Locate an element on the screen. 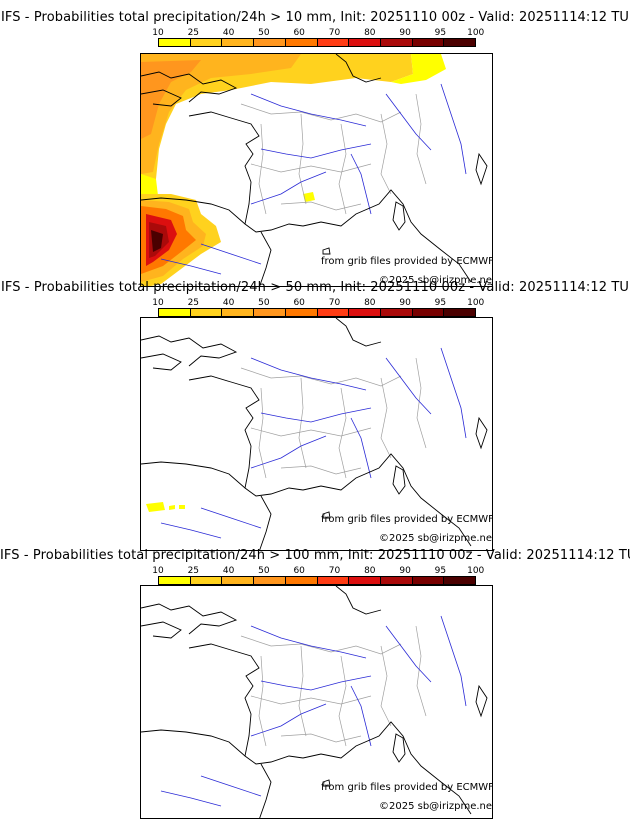 The height and width of the screenshot is (828, 630). borders-layer is located at coordinates (333, 686).